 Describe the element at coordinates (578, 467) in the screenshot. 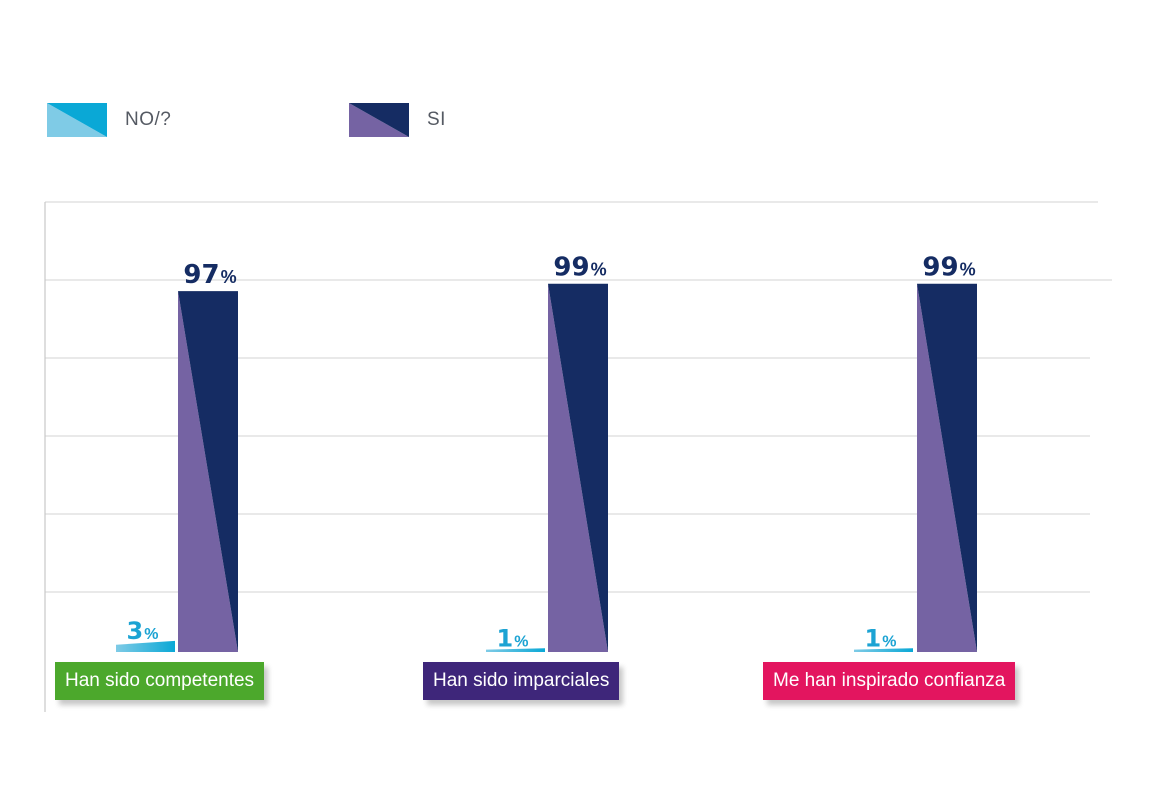

I see `bar-si-han-sido-imparciales` at that location.